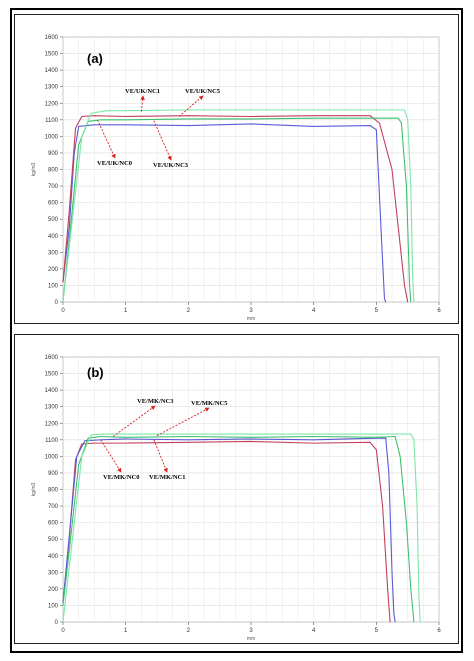  I want to click on y-tick-label: 1400, so click(52, 391).